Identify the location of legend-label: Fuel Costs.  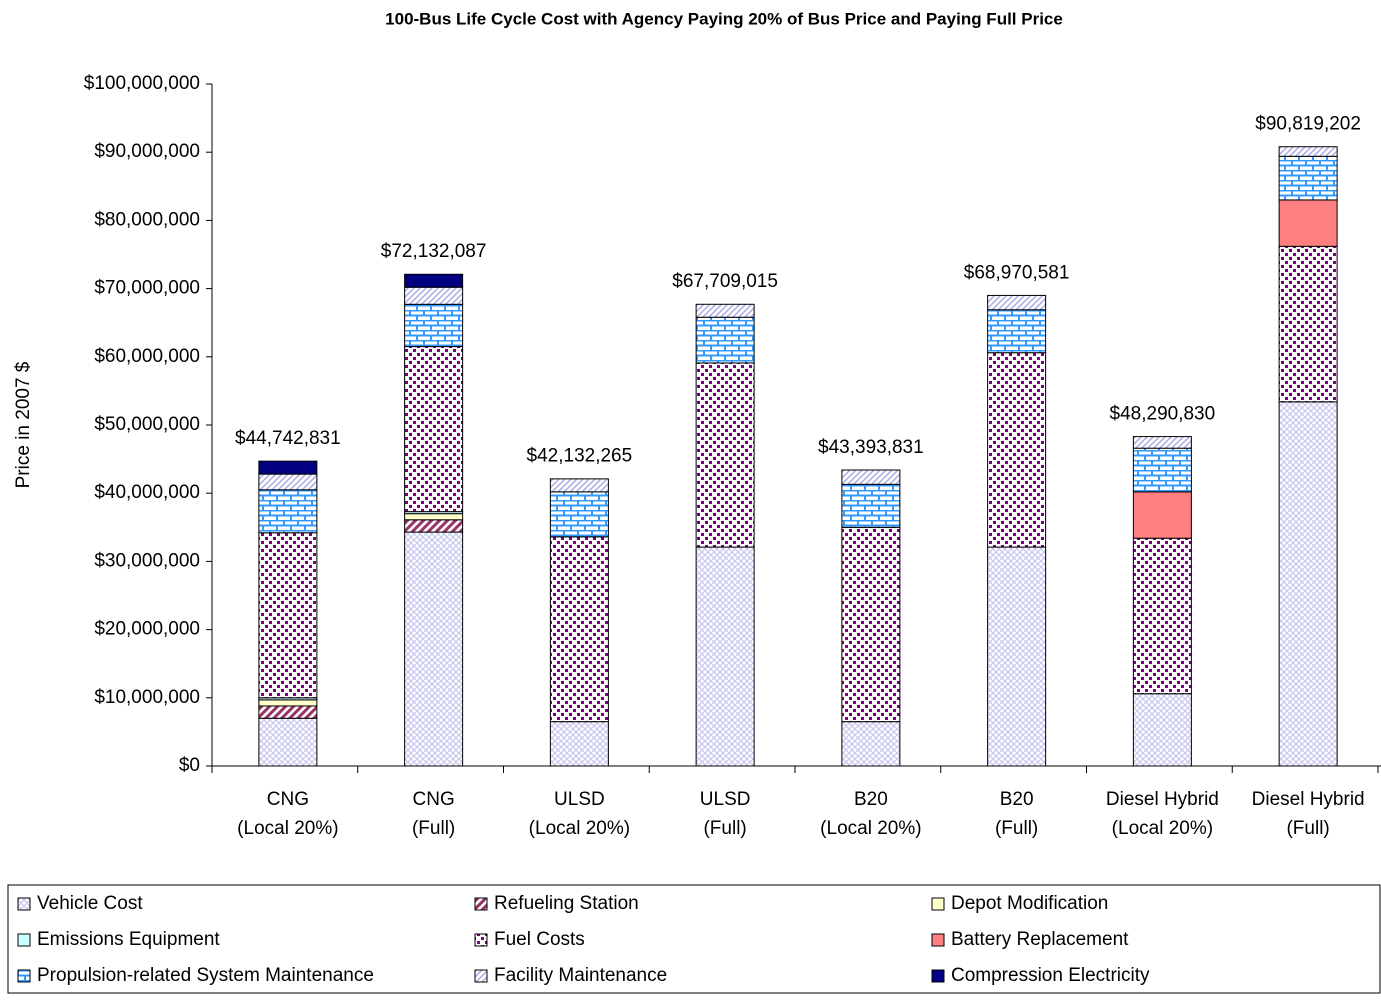
(539, 939).